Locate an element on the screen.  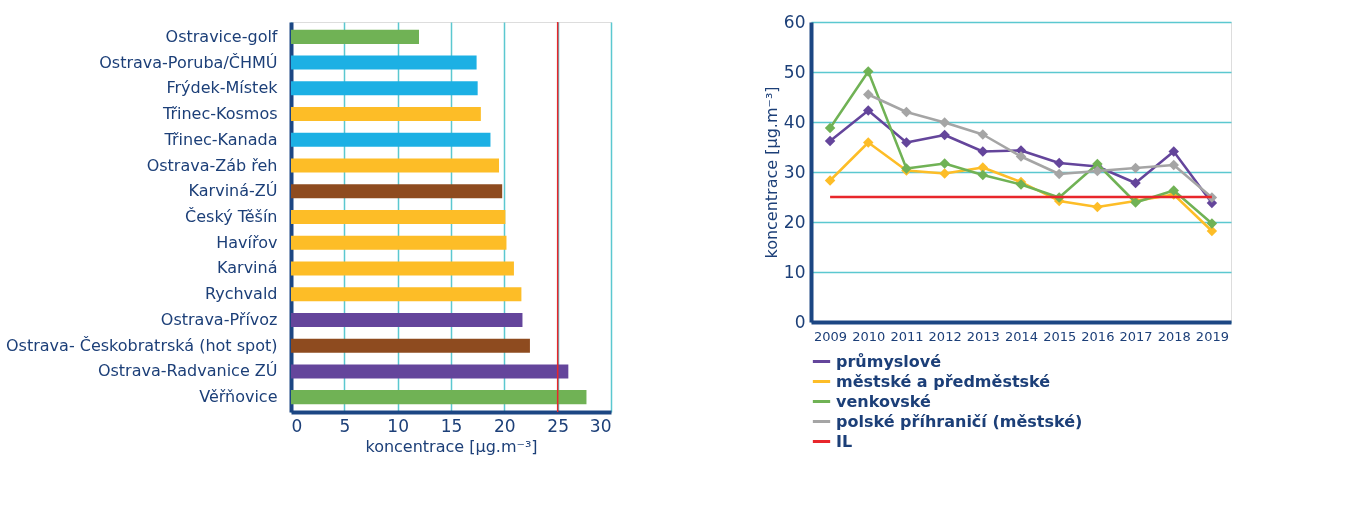
y-axis-title: koncentrace [µg.m⁻³] is located at coordinates (771, 172).